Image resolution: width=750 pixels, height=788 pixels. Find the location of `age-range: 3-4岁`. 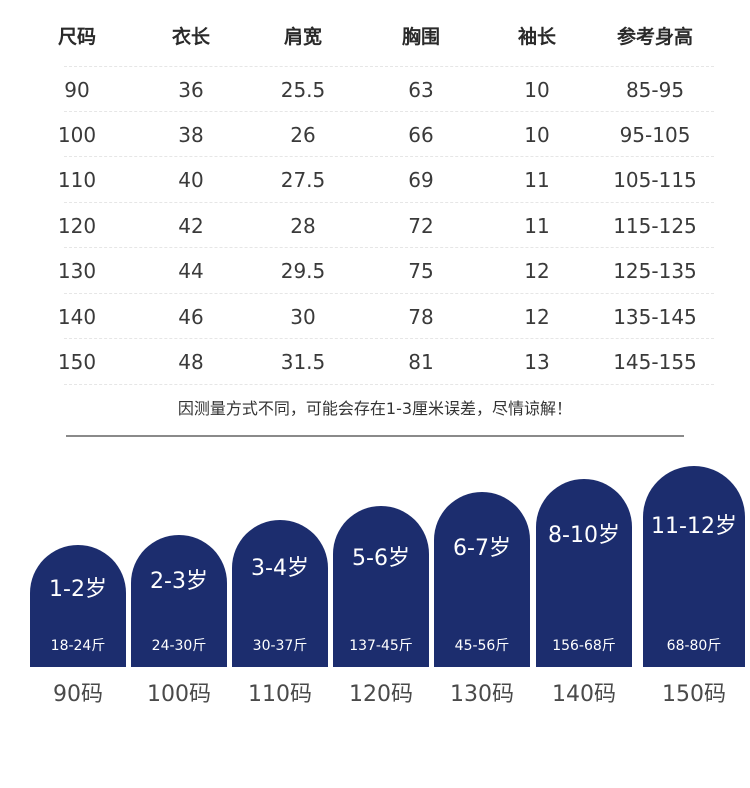

age-range: 3-4岁 is located at coordinates (280, 568).